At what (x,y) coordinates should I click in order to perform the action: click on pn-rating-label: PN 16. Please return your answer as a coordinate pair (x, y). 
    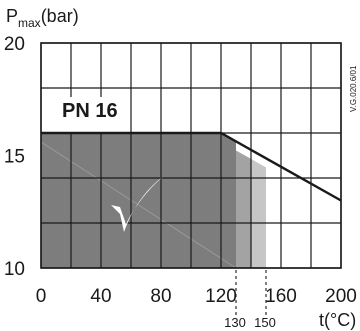
    Looking at the image, I should click on (90, 111).